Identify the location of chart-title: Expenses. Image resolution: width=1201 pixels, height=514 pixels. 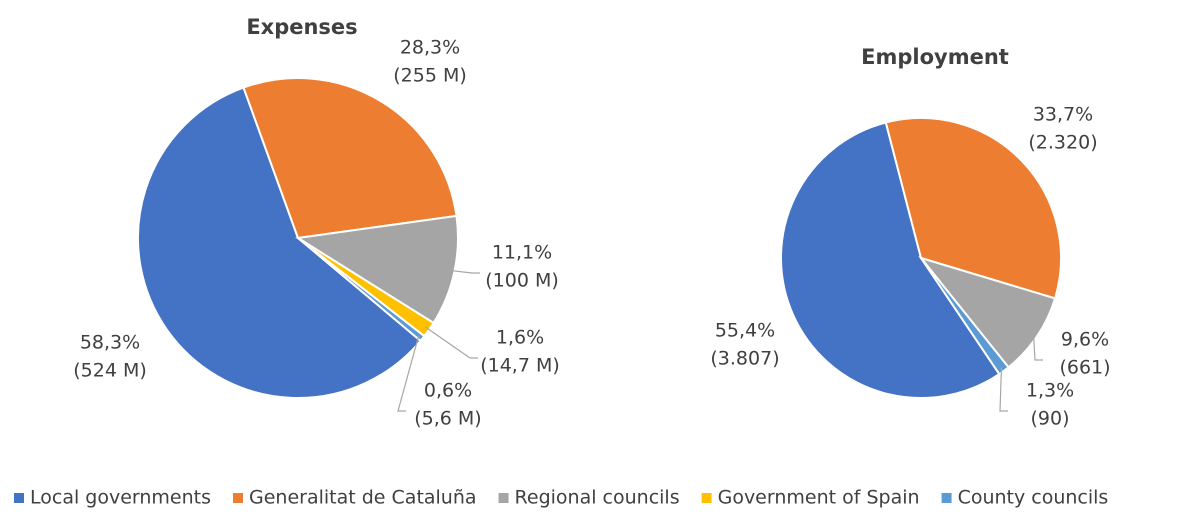
(301, 27).